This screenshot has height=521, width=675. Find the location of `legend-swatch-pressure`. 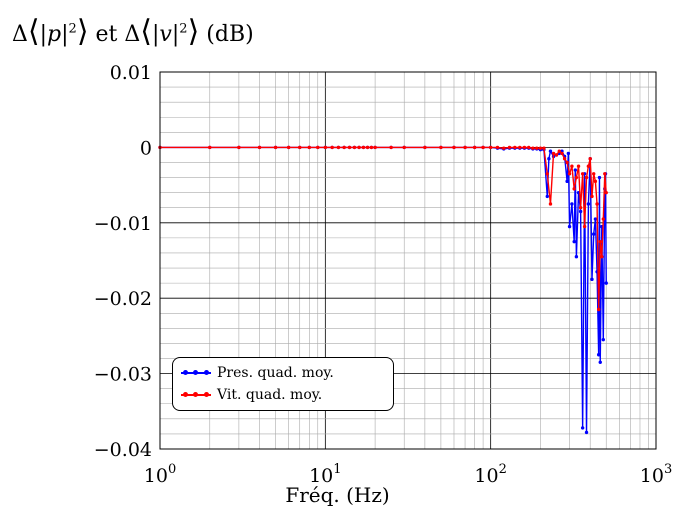

legend-swatch-pressure is located at coordinates (196, 373).